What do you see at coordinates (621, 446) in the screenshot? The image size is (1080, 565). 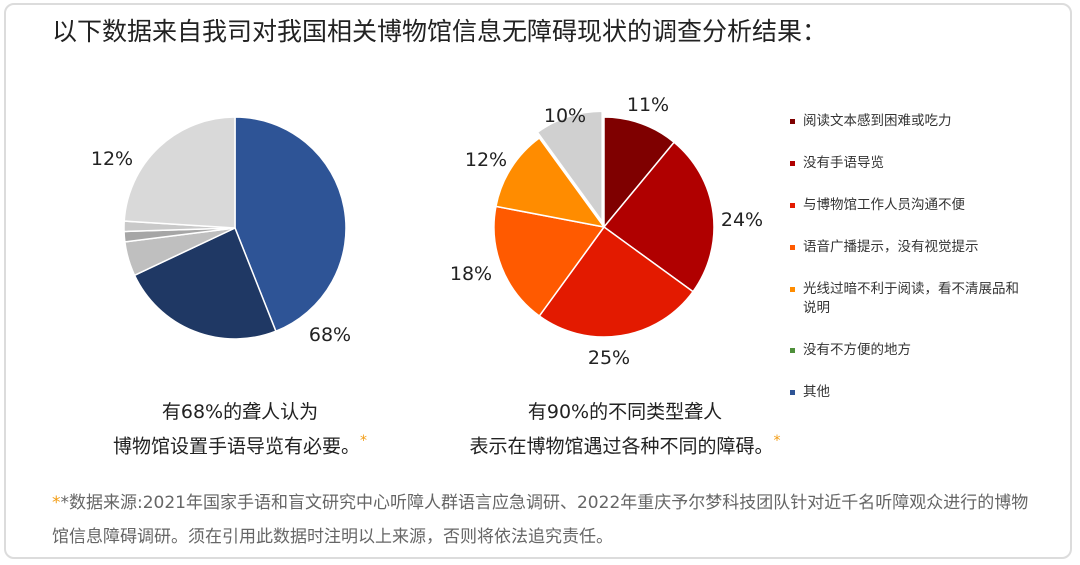 I see `caption-line: 表示在博物馆遇过各种不同的障碍。` at bounding box center [621, 446].